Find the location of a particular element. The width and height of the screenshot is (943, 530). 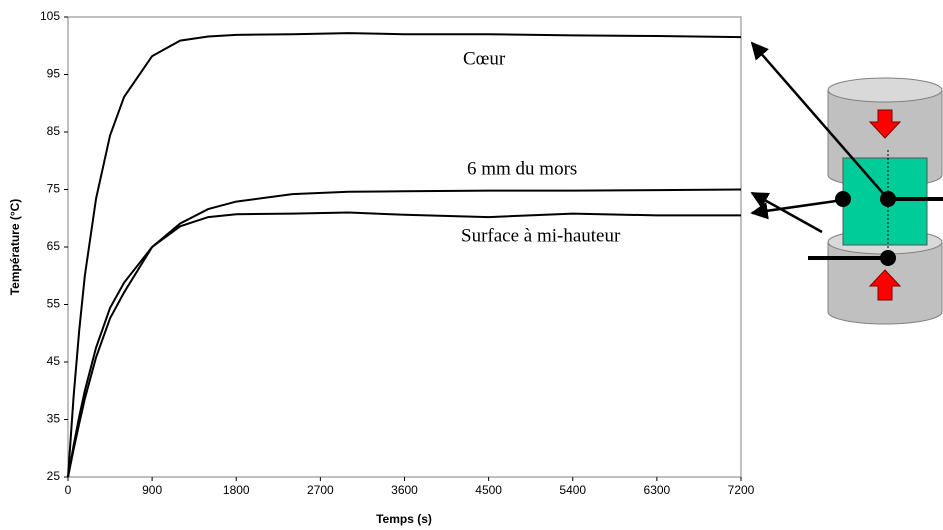

x-tick-label: 3600 is located at coordinates (404, 490).